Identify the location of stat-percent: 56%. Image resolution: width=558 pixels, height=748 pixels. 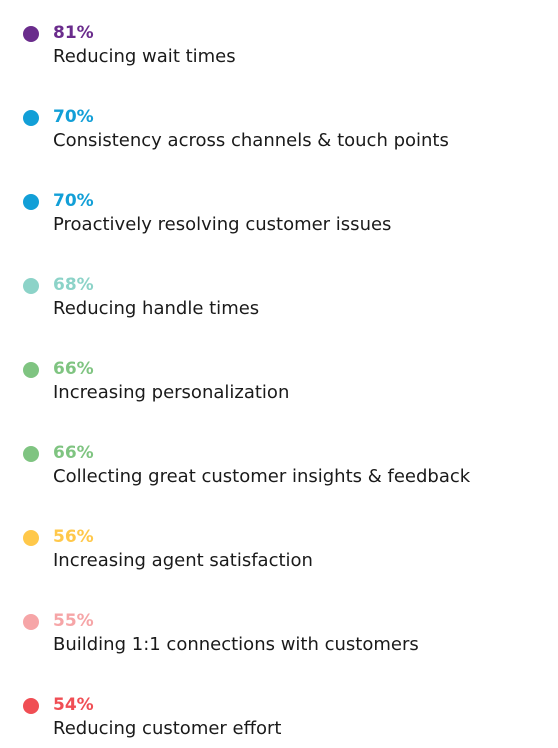
(73, 537).